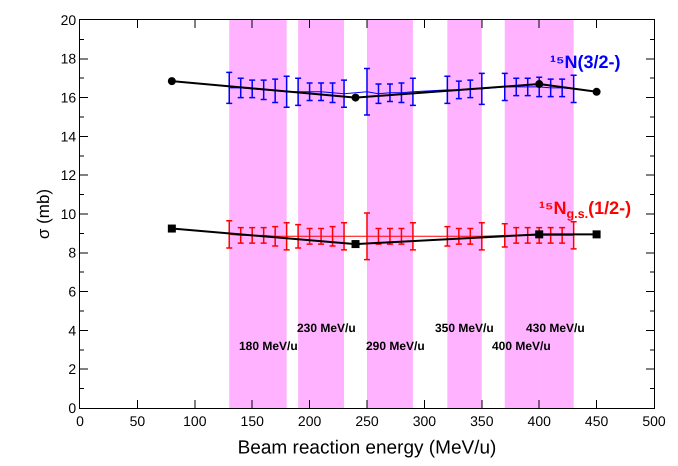 The width and height of the screenshot is (678, 466). Describe the element at coordinates (72, 252) in the screenshot. I see `y-tick-label: 8` at that location.